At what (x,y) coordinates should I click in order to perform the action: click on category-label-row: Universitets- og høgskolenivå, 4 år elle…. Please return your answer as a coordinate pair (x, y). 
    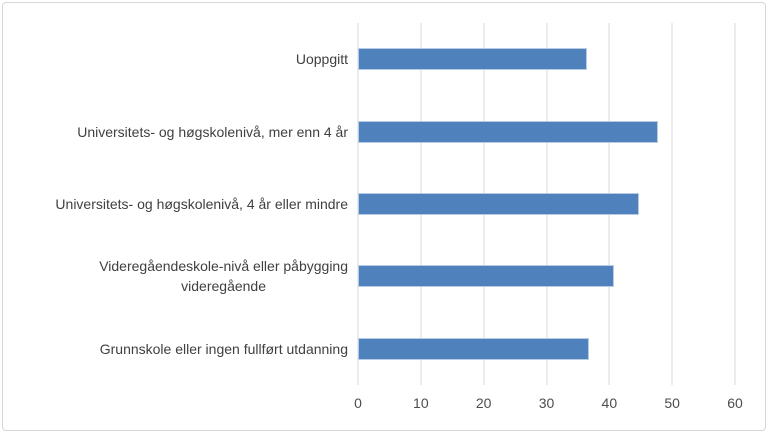
    Looking at the image, I should click on (174, 204).